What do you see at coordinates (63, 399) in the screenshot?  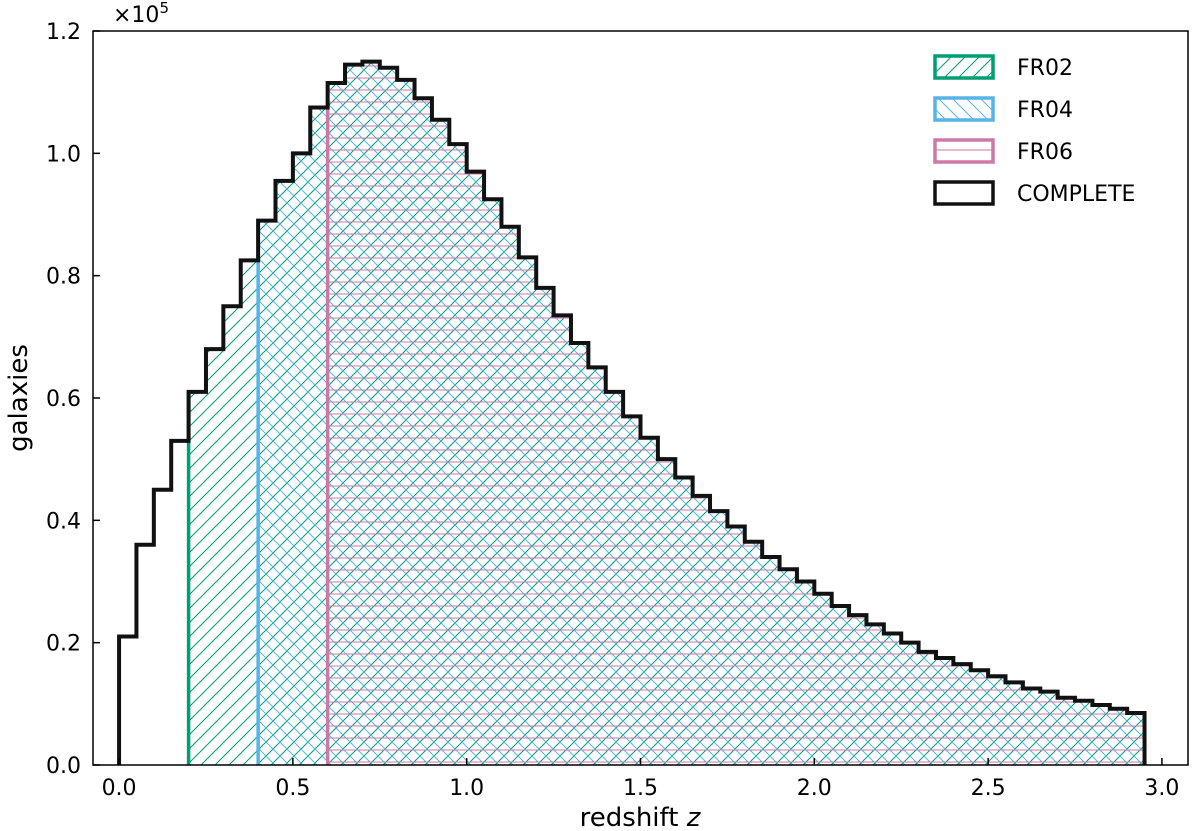 I see `y-tick-label: 0.6` at bounding box center [63, 399].